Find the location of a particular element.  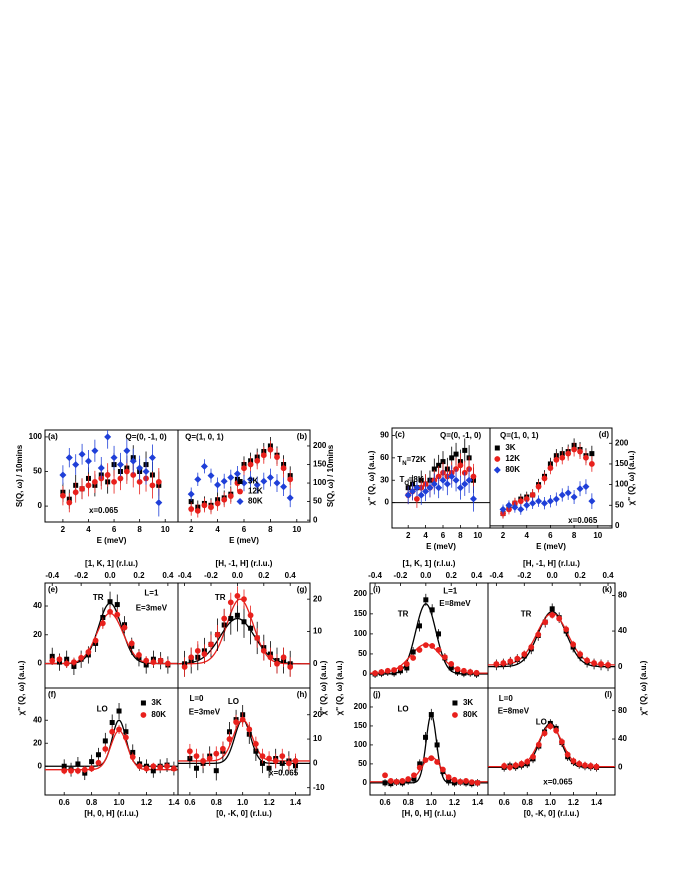

y-tick-label: 40 is located at coordinates (37, 605).